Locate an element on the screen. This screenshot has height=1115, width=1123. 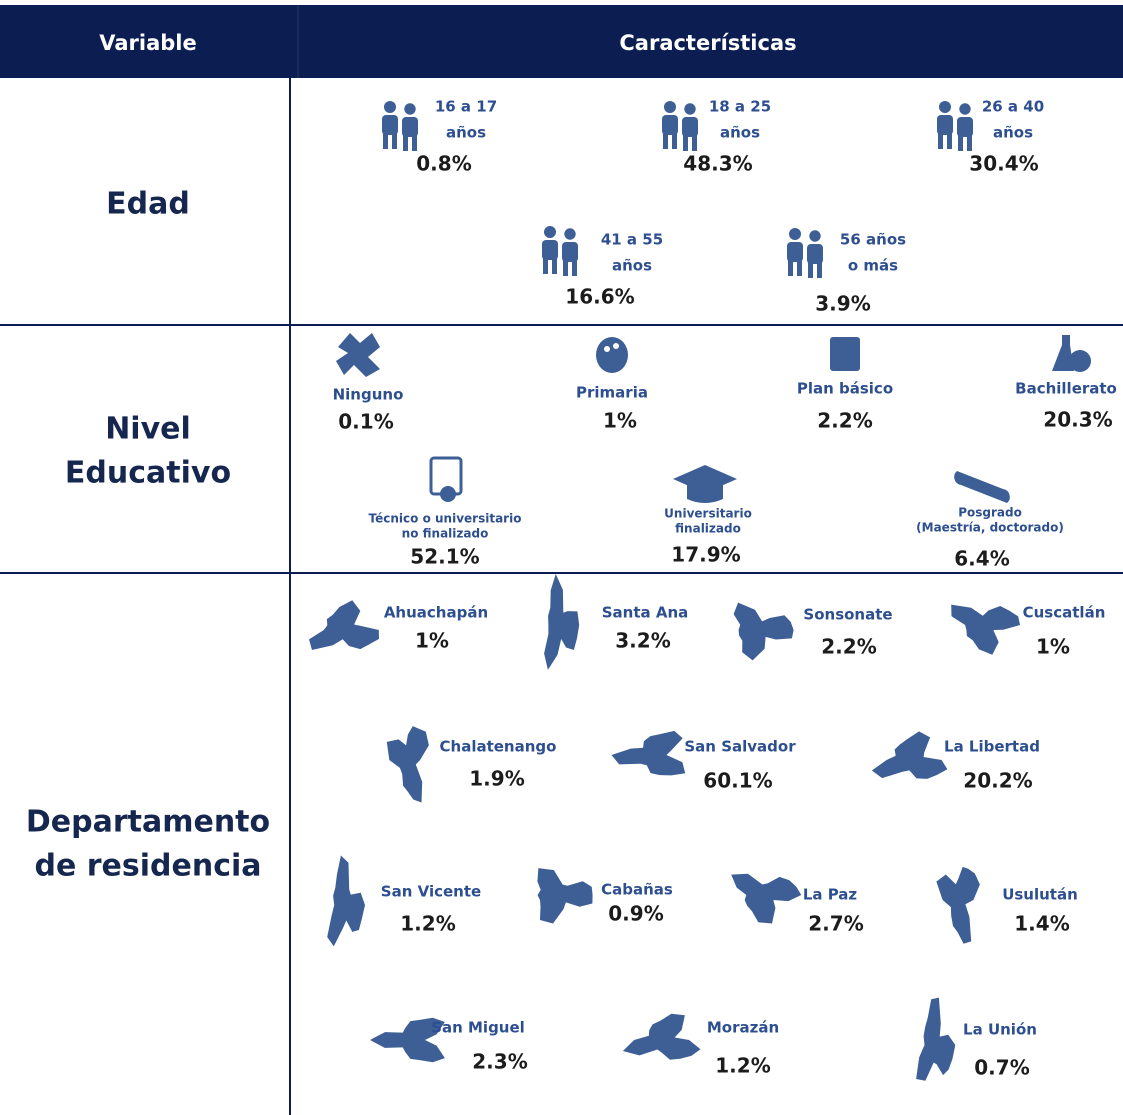
item-value: 0.7% is located at coordinates (1001, 1068).